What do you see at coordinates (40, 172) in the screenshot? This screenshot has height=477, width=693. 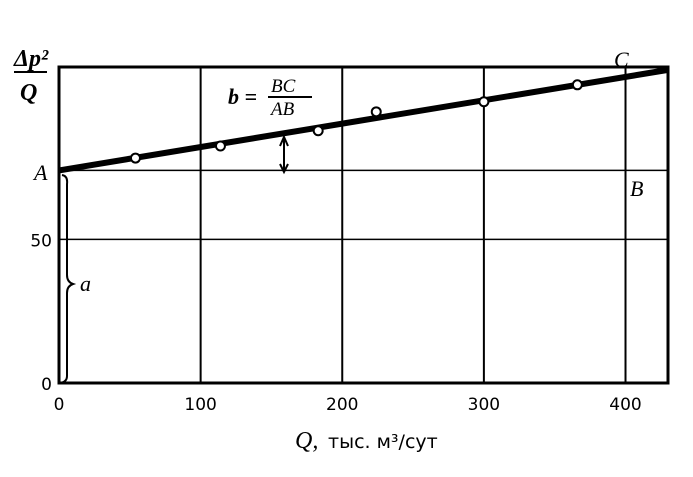 I see `annotation-A: A` at bounding box center [40, 172].